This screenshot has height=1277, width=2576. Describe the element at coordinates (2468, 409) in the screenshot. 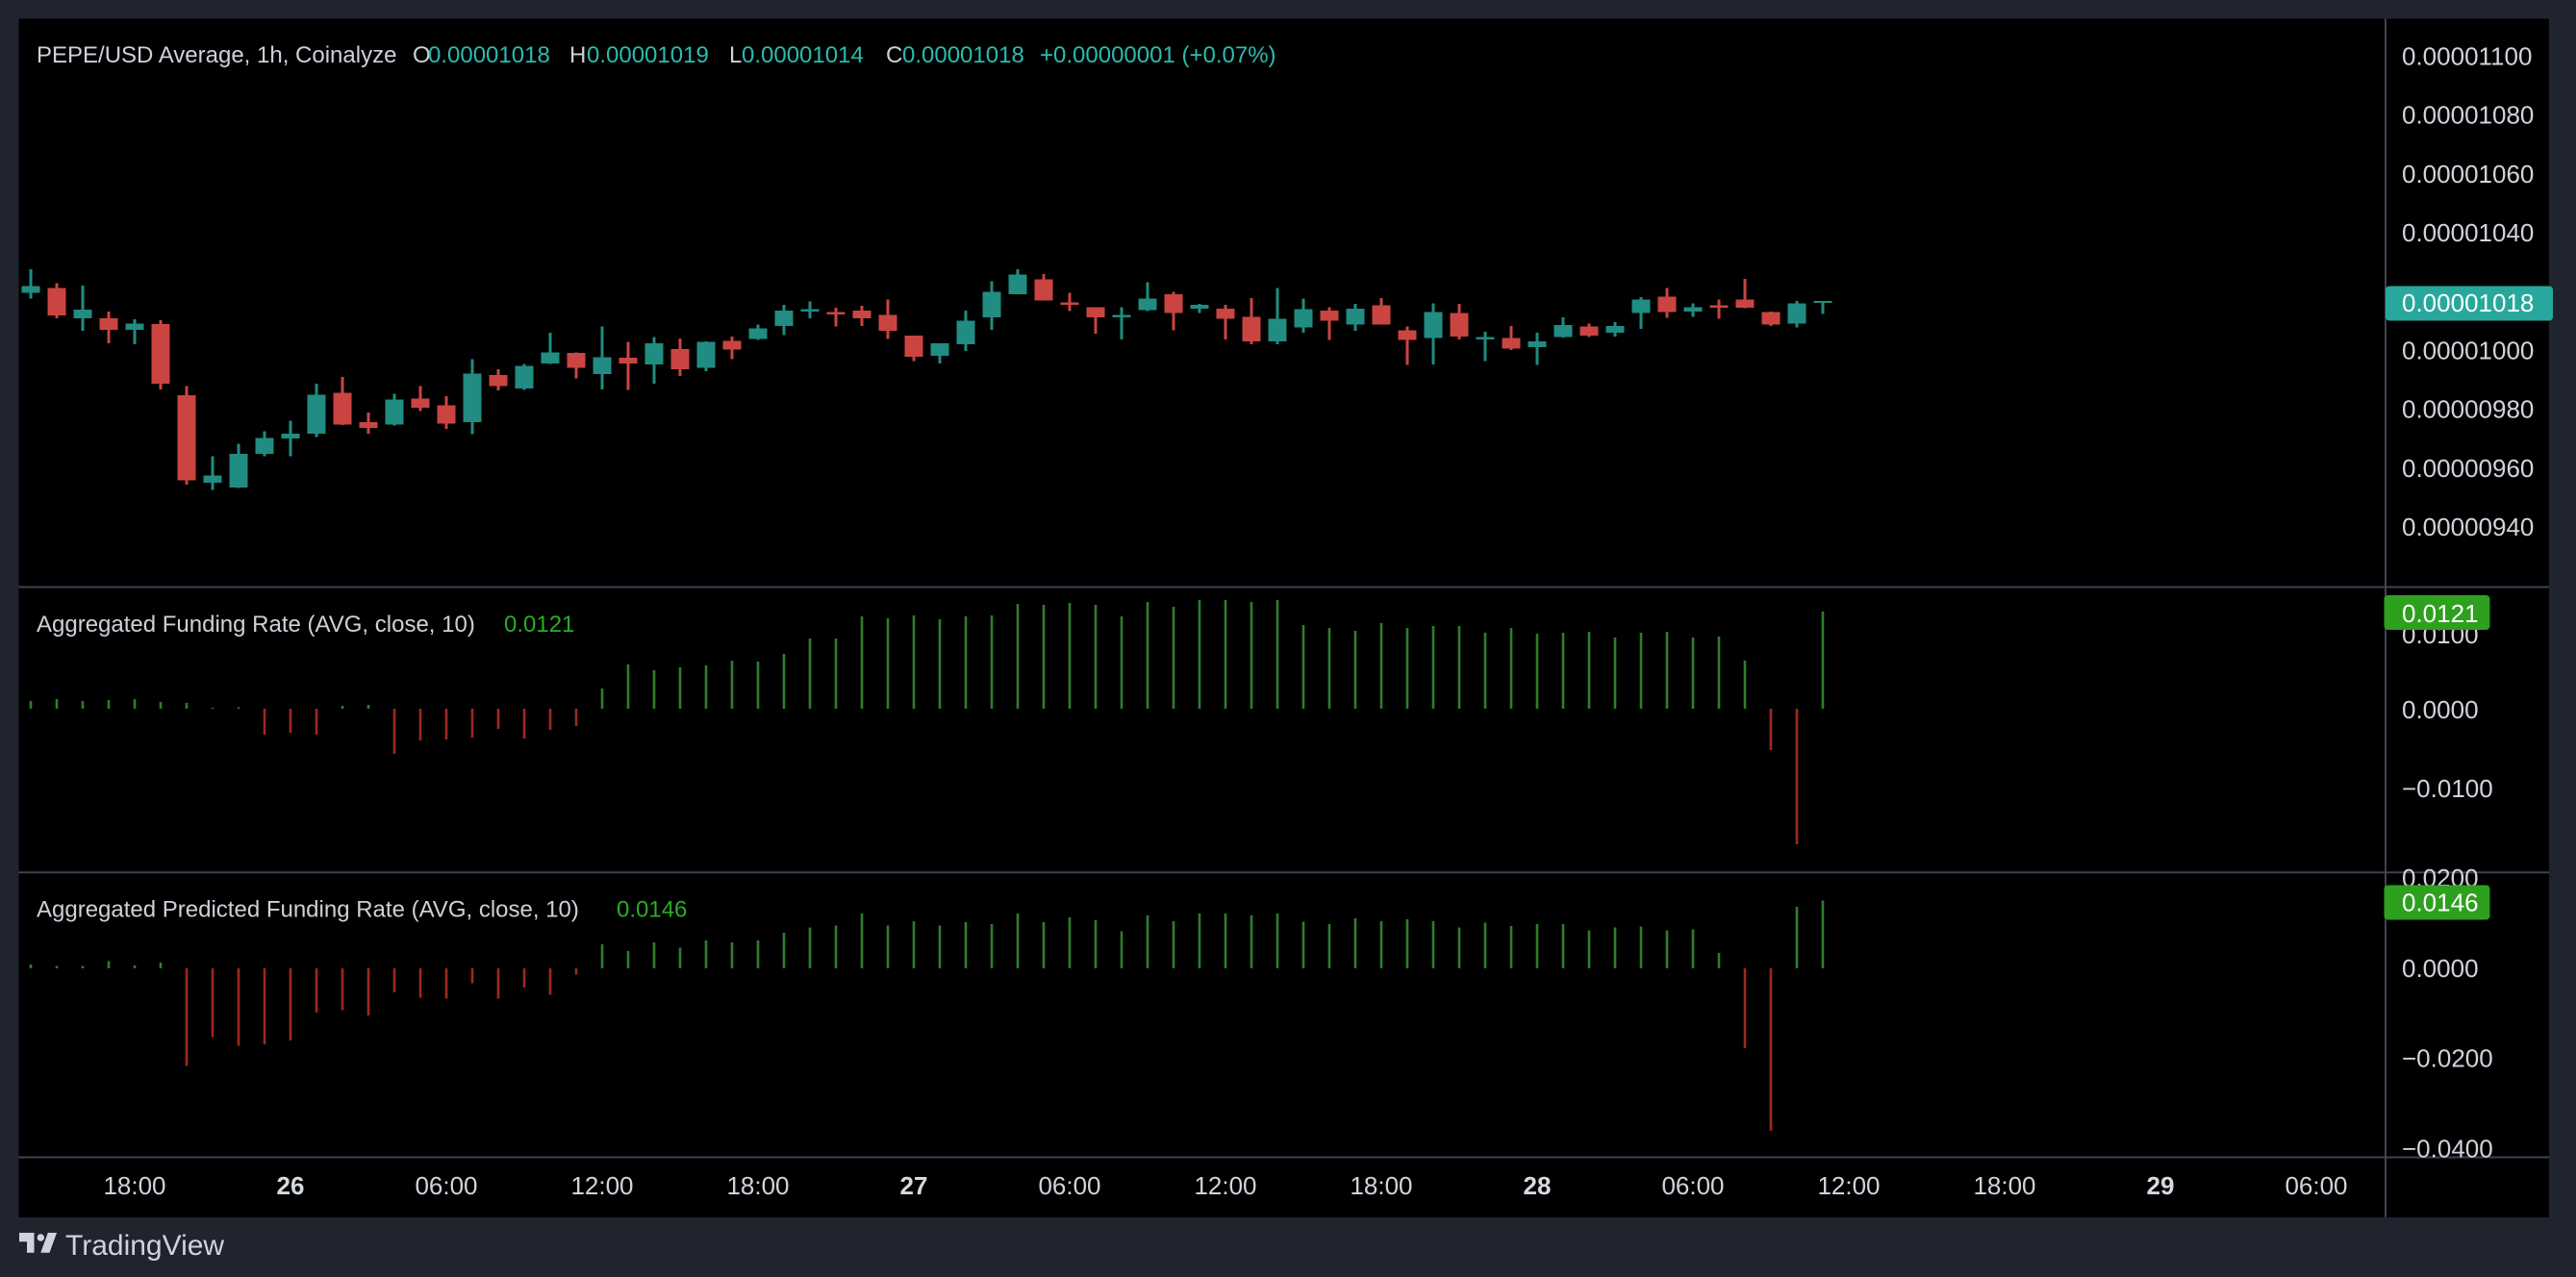

I see `svg-text: 0.00000980` at that location.